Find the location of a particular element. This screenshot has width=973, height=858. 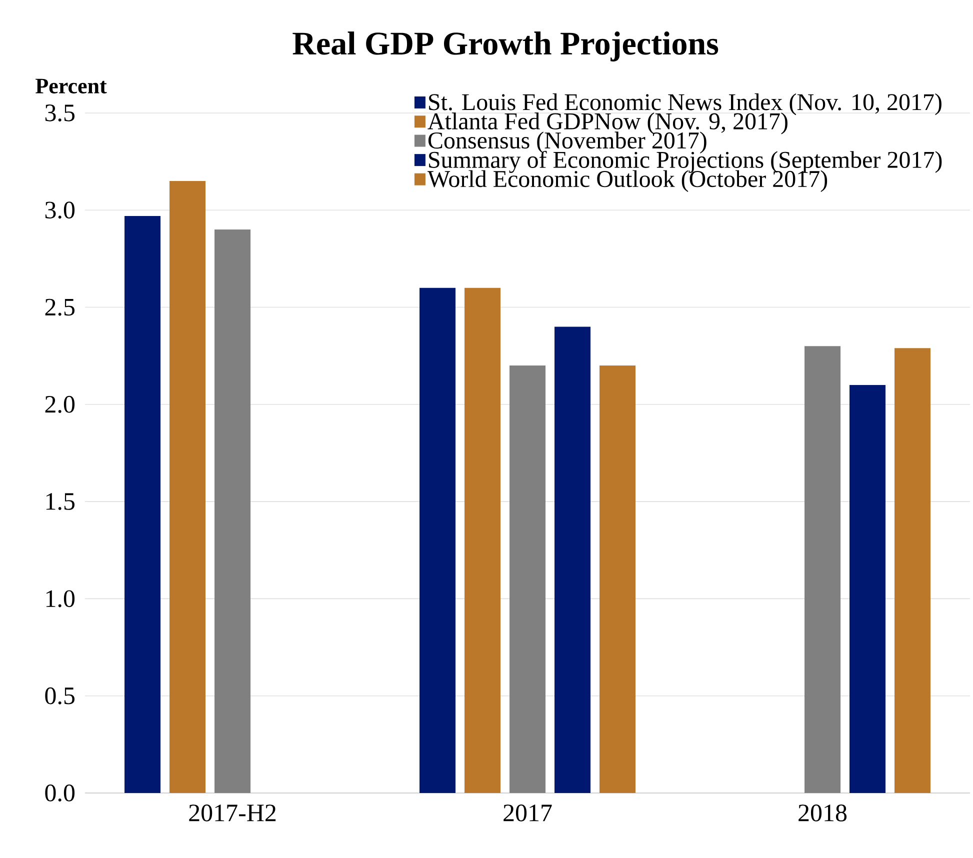

x-tick-label: 2018 is located at coordinates (822, 813).